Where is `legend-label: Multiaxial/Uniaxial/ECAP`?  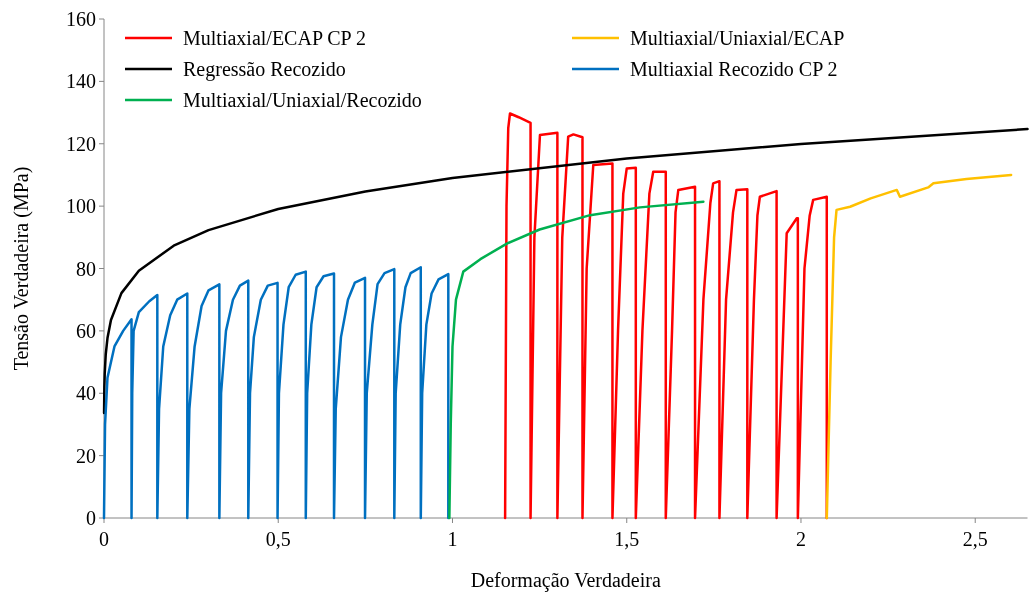 legend-label: Multiaxial/Uniaxial/ECAP is located at coordinates (737, 38).